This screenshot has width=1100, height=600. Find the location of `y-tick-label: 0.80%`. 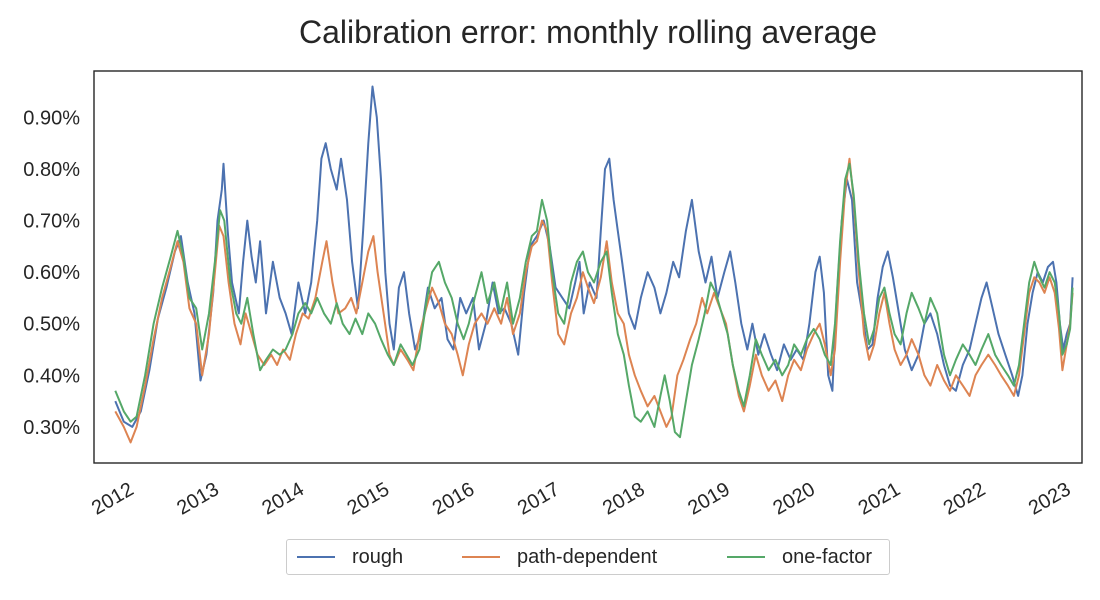

y-tick-label: 0.80% is located at coordinates (51, 170).